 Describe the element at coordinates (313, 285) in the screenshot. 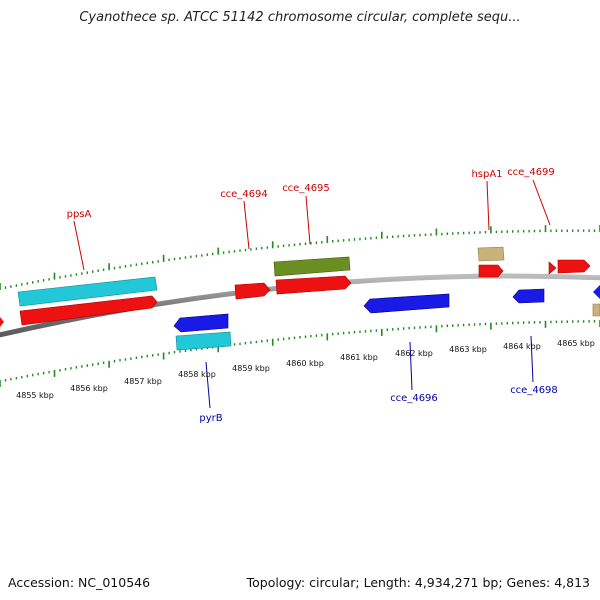

I see `gene-cce_4695-arrow` at that location.